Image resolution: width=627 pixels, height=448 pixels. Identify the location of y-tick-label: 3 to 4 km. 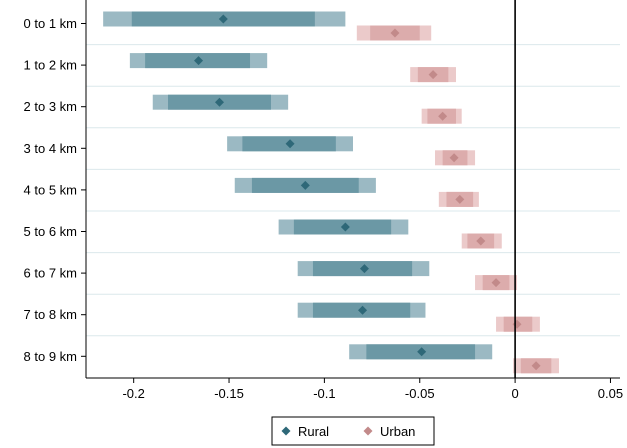
(50, 148).